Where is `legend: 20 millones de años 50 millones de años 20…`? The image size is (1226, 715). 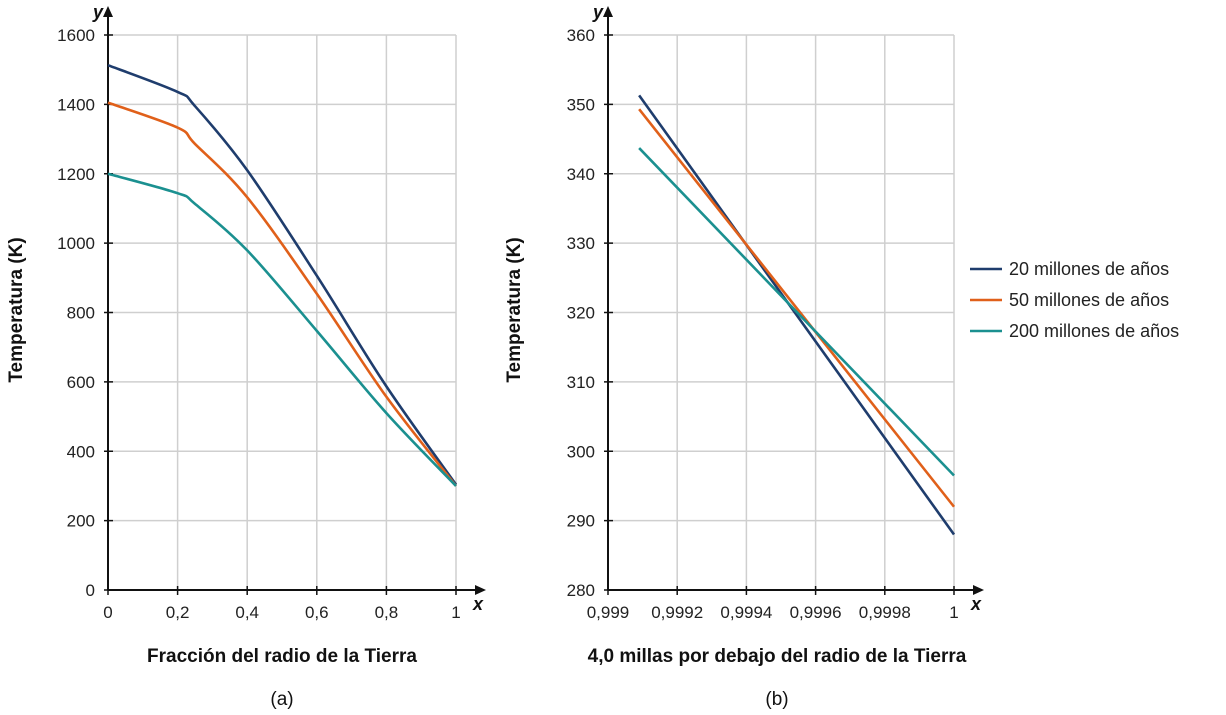 legend: 20 millones de años 50 millones de años 20… is located at coordinates (1074, 300).